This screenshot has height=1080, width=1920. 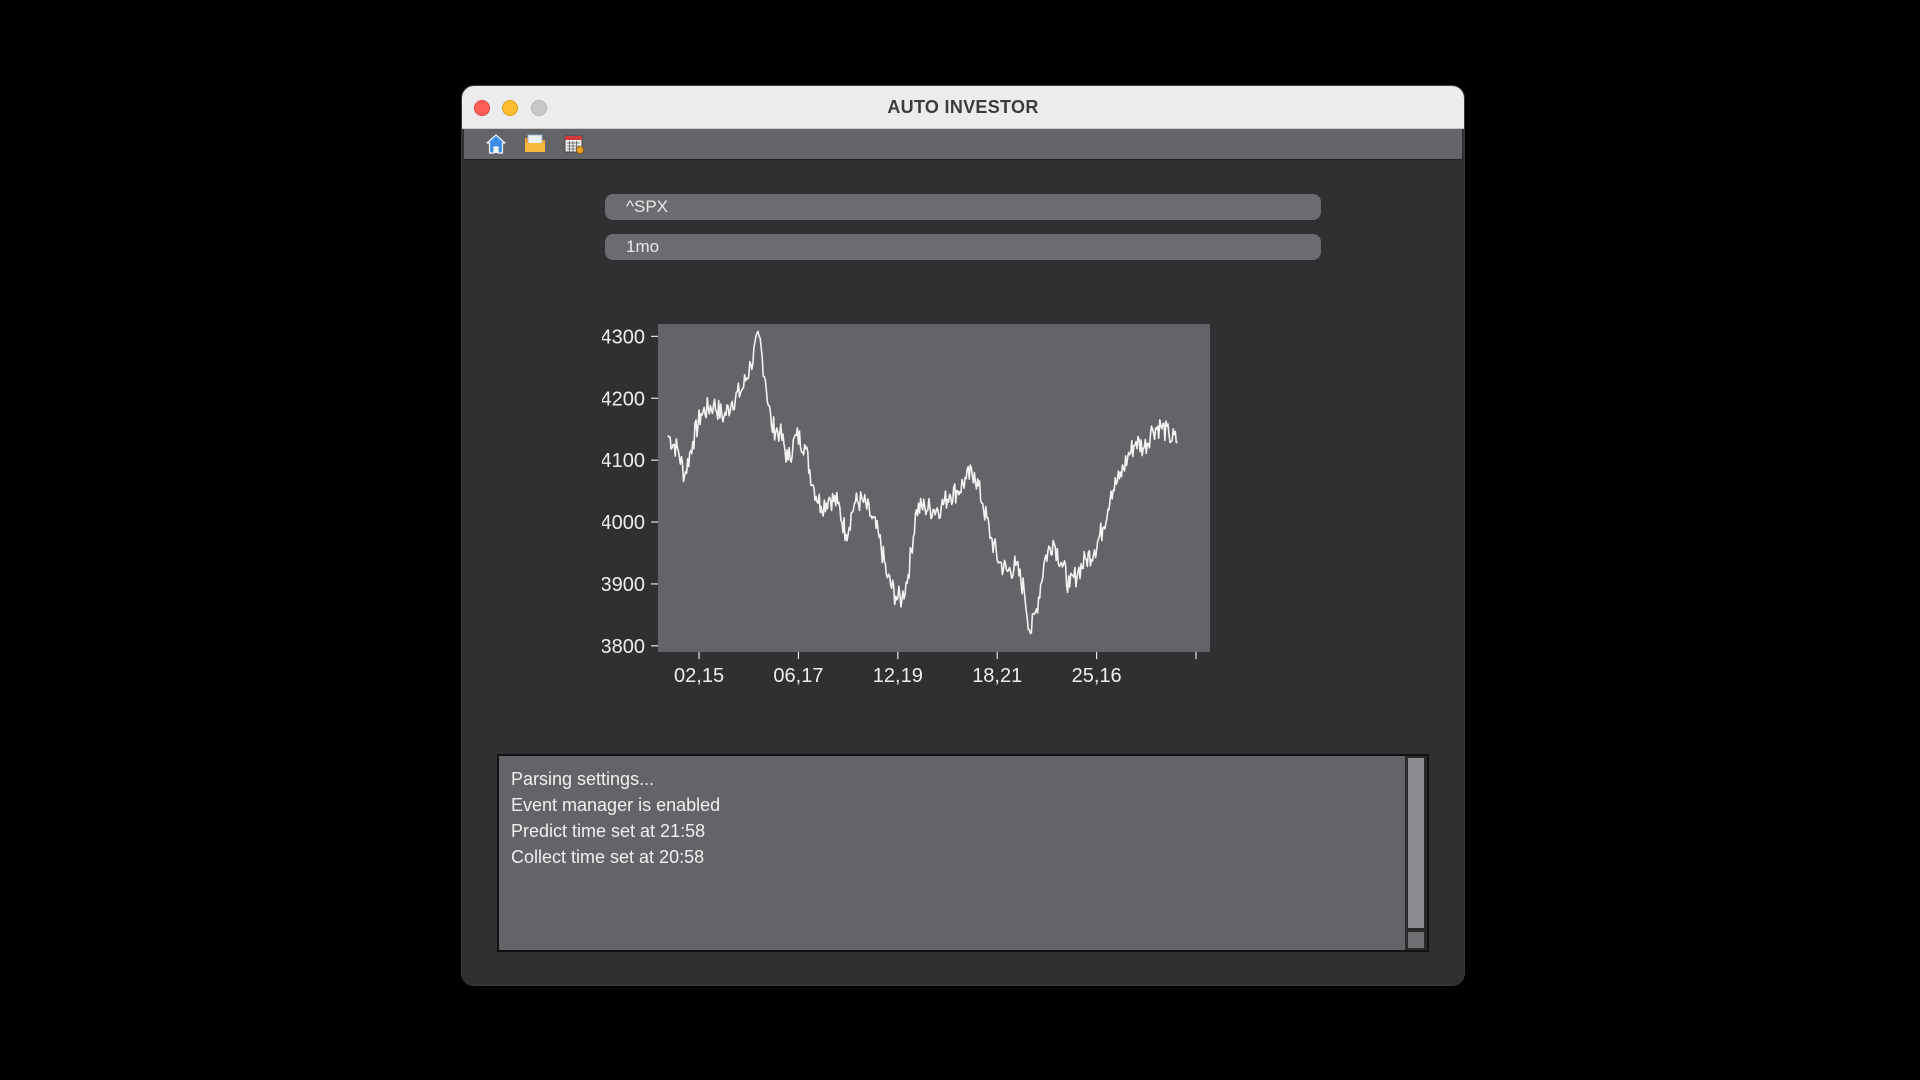 What do you see at coordinates (623, 585) in the screenshot?
I see `y-tick-label: 3900` at bounding box center [623, 585].